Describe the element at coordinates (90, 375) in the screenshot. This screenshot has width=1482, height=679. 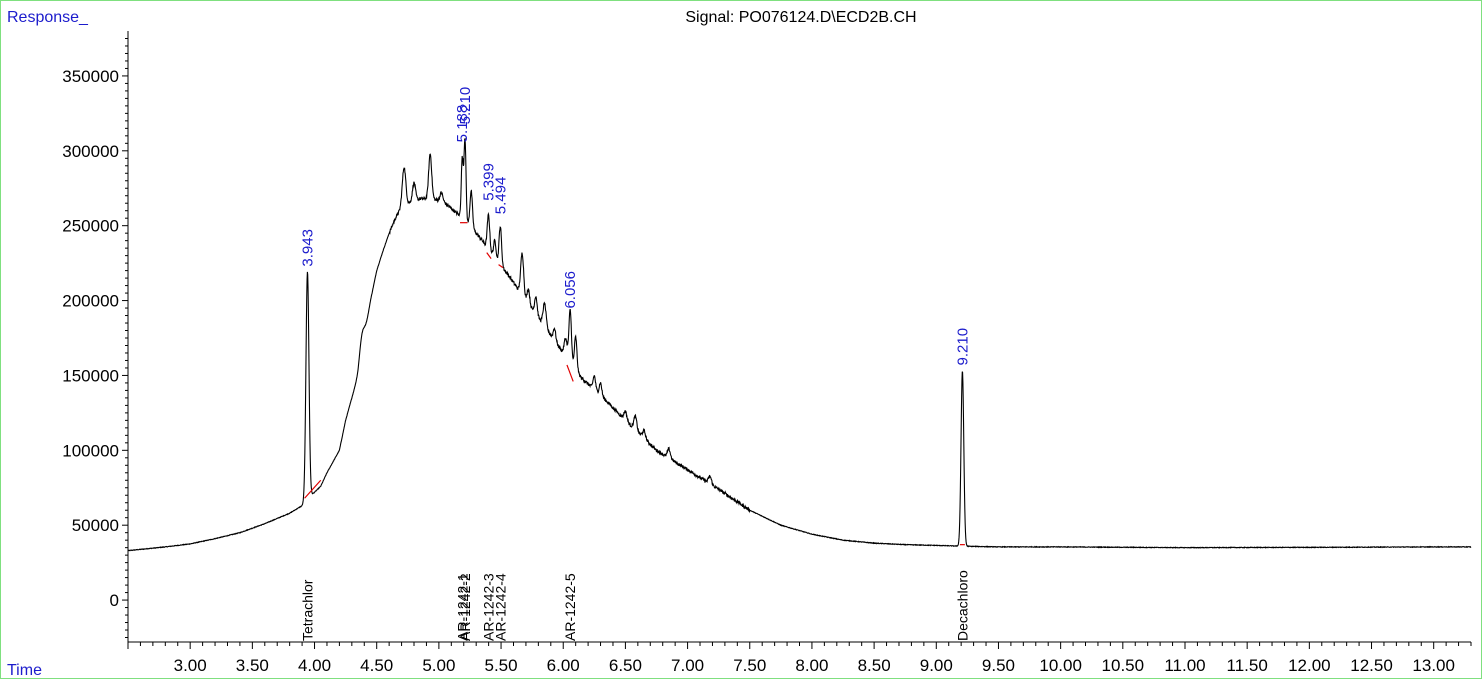
I see `y-tick-label: 150000` at that location.